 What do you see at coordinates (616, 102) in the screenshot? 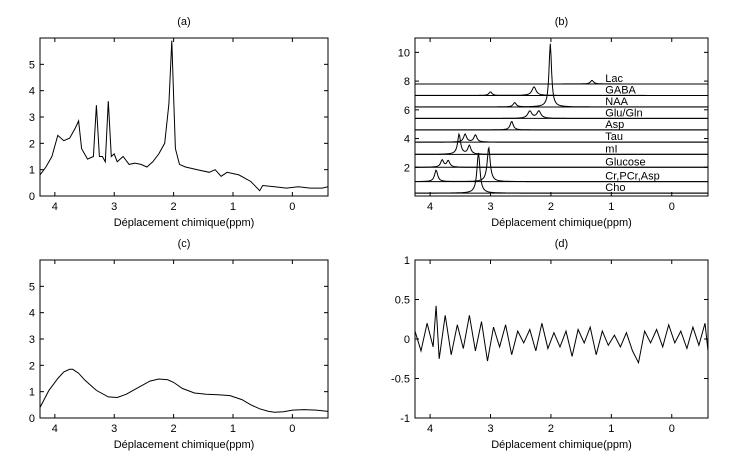
I see `metabolite-label: NAA` at bounding box center [616, 102].